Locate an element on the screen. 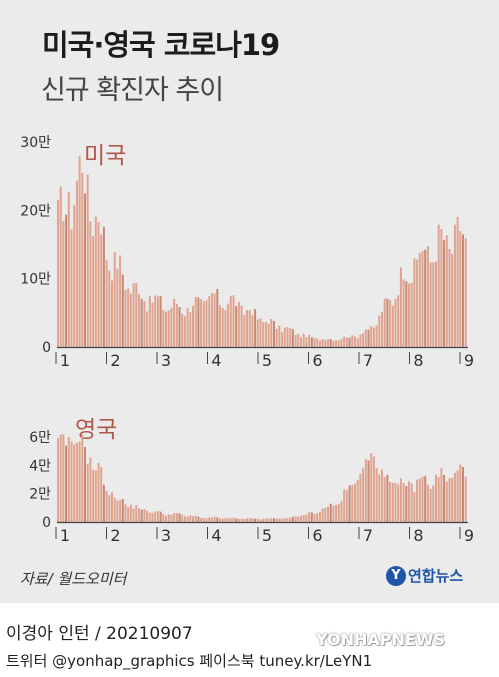 The width and height of the screenshot is (499, 677). uk-chart-ytick-label: 0 is located at coordinates (46, 523).